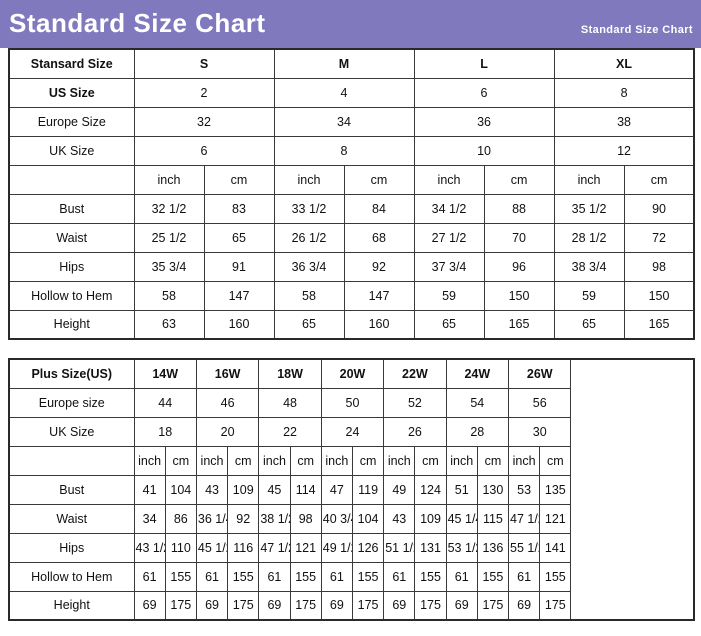 The image size is (701, 636). Describe the element at coordinates (379, 324) in the screenshot. I see `measurement-value: 160` at that location.